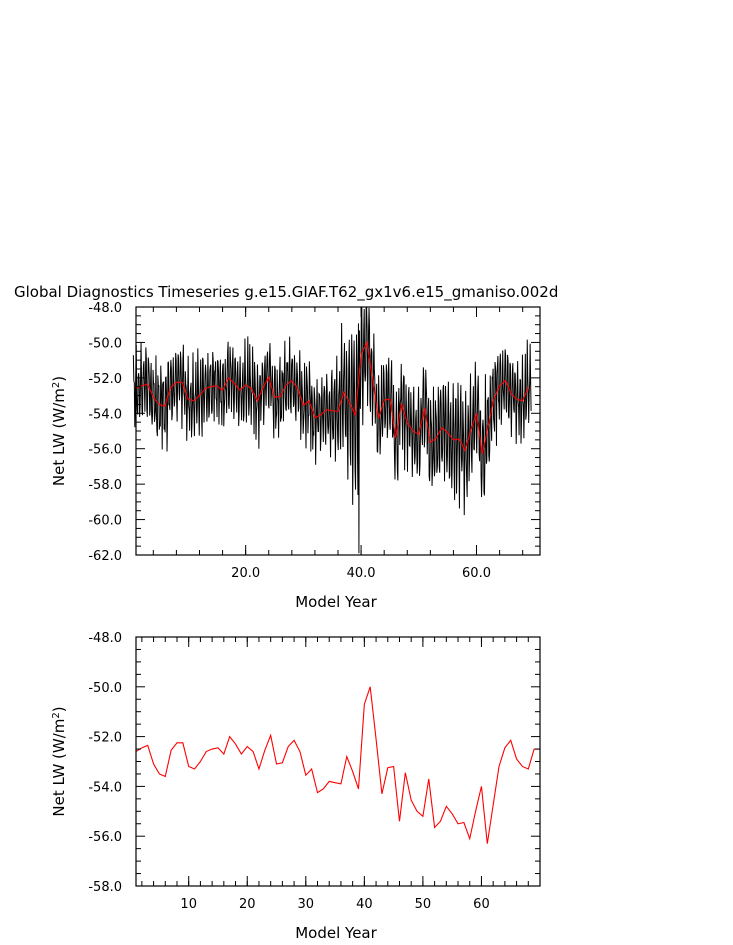 The image size is (733, 945). I want to click on plot-frame, so click(338, 761).